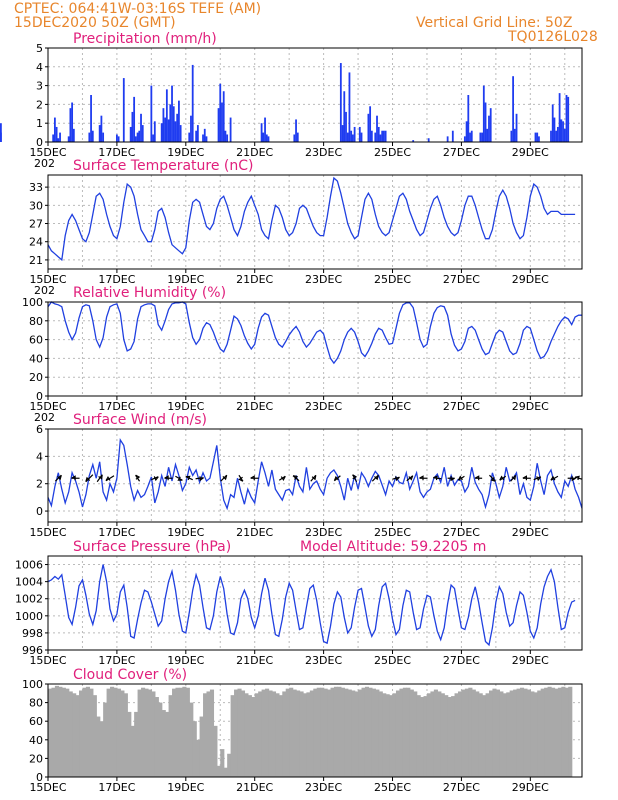 This screenshot has height=800, width=618. Describe the element at coordinates (145, 39) in the screenshot. I see `panel-title: Precipitation (mm/h)` at that location.